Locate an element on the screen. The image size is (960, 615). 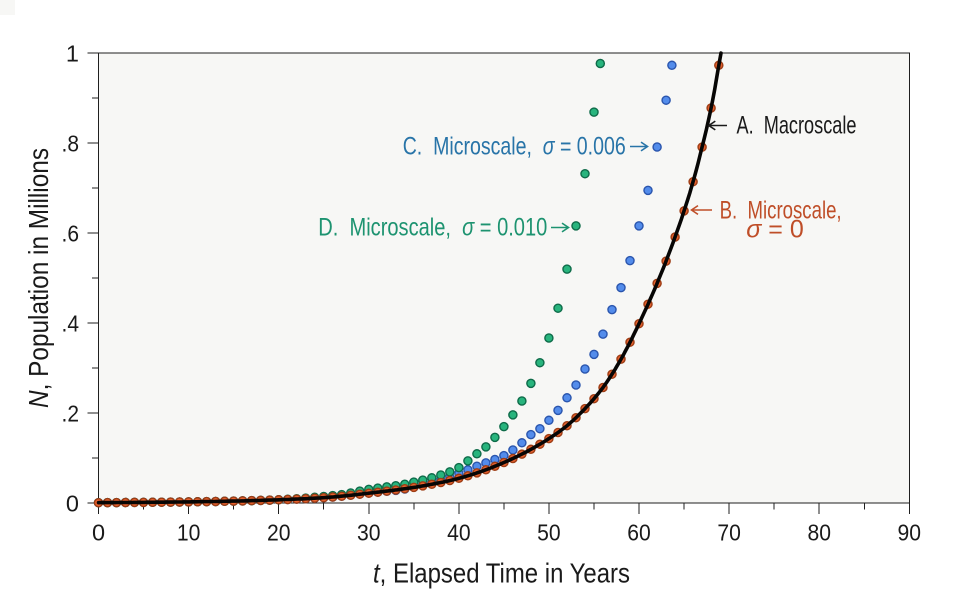
svg-text: D. Microscale, σ = 0.010 is located at coordinates (432, 228).